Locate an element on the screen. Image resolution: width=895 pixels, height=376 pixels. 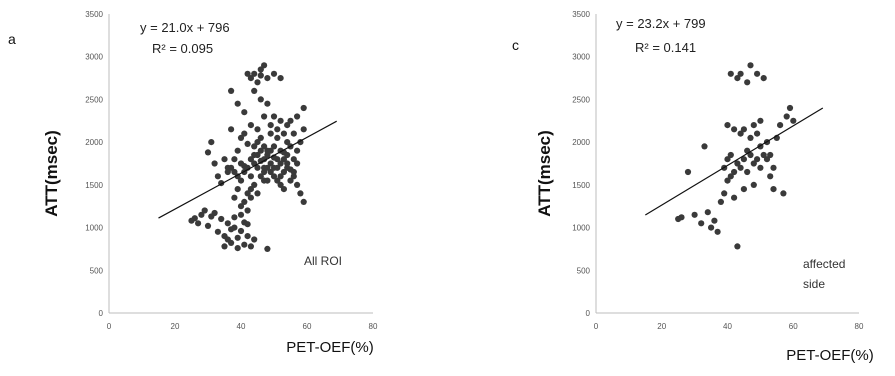
x-axis-title: PET-OEF(%) is located at coordinates (330, 347).